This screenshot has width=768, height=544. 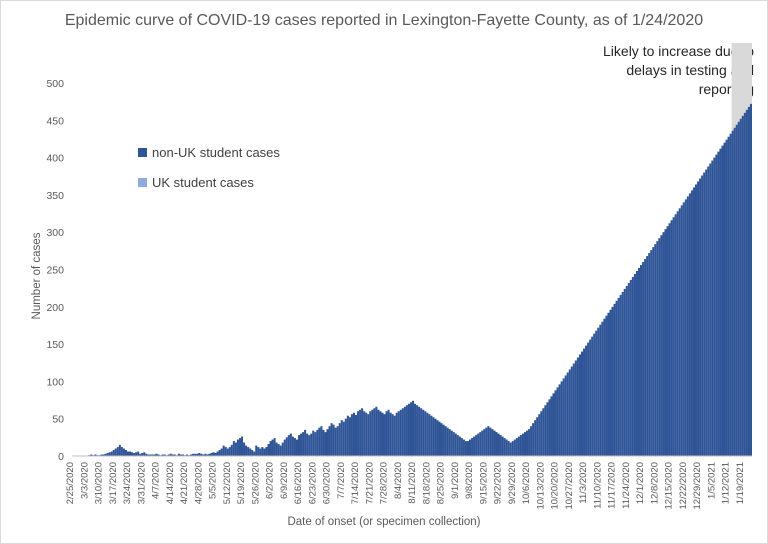 What do you see at coordinates (626, 485) in the screenshot?
I see `x-tick-label: 11/24/2020` at bounding box center [626, 485].